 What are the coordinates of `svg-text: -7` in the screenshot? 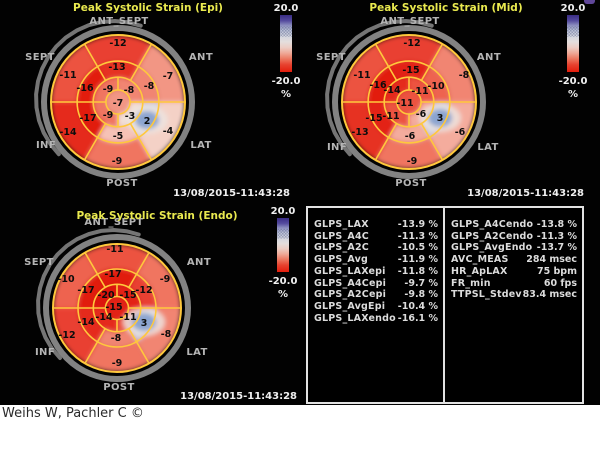 It's located at (118, 103).